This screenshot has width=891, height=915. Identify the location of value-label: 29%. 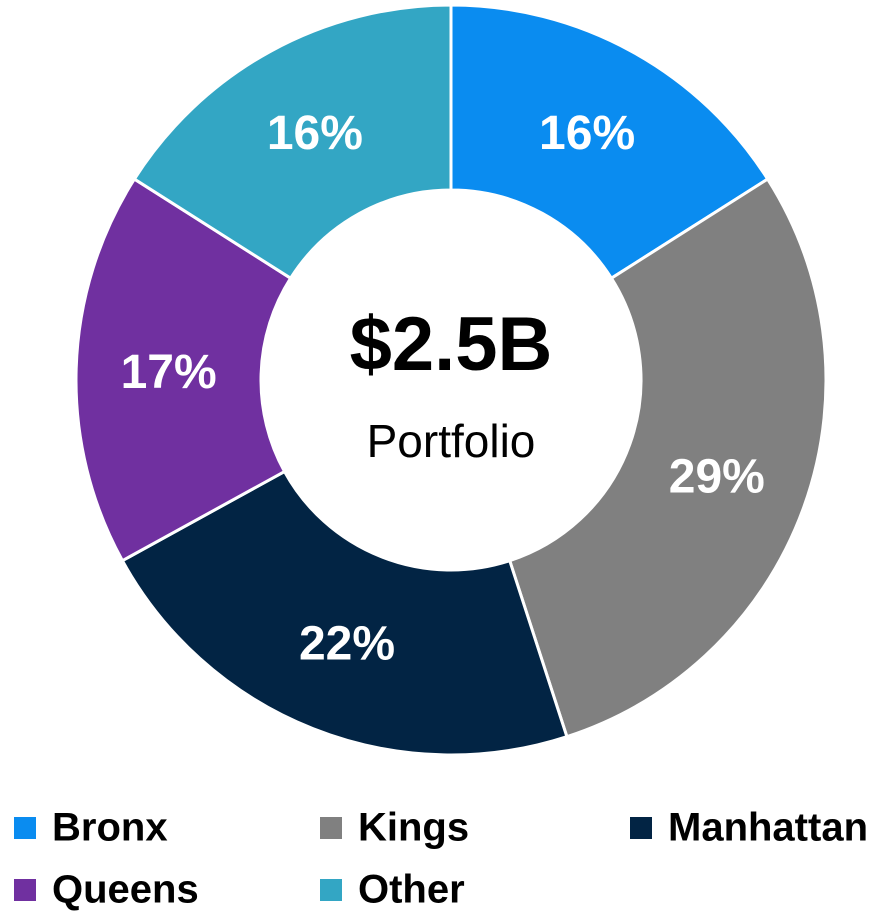
(717, 476).